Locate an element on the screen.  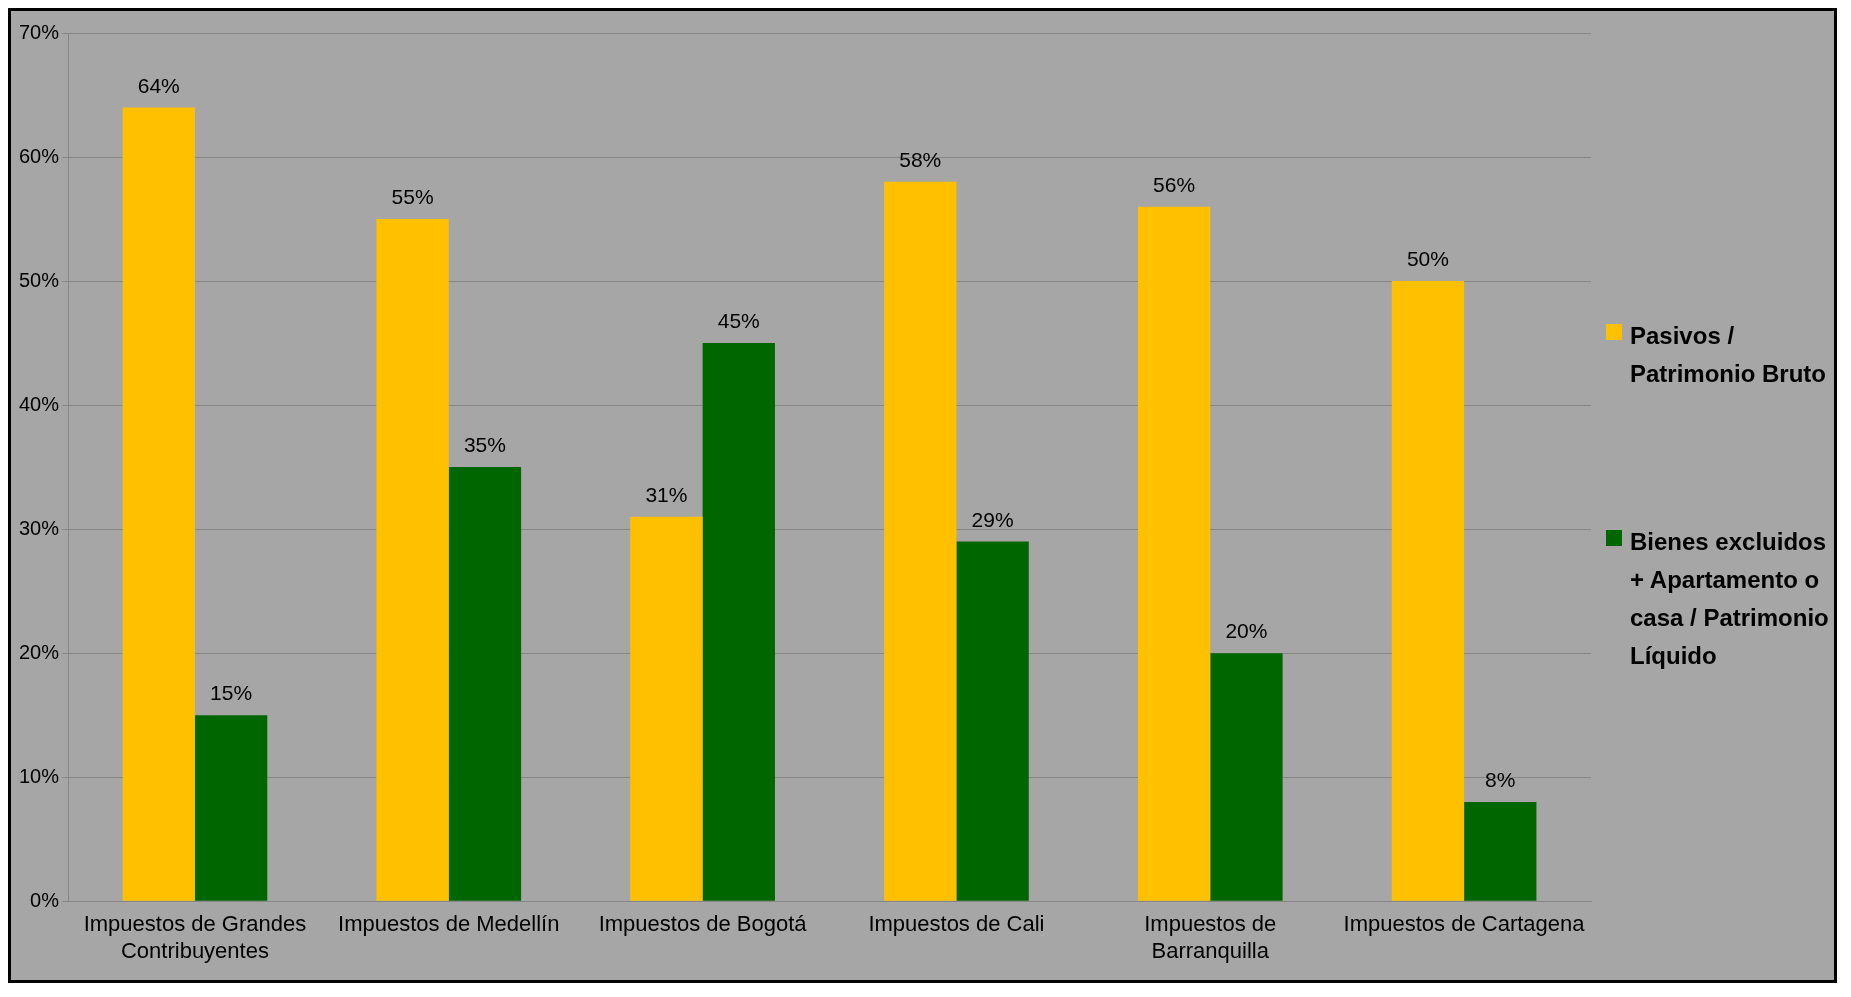
data-label: 20% is located at coordinates (1246, 631).